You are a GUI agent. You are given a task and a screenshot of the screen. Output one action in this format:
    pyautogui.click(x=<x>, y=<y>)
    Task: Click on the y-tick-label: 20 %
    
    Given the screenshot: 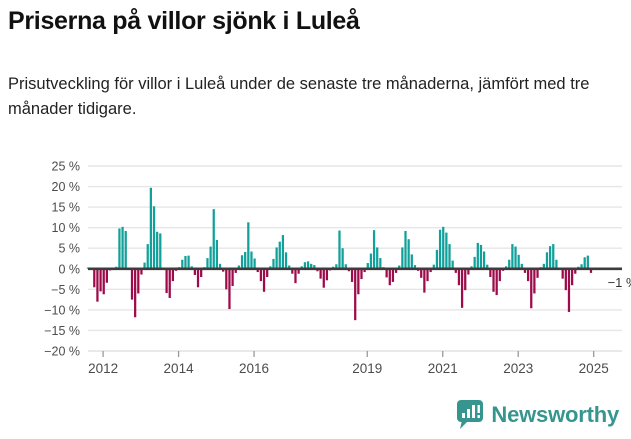 What is the action you would take?
    pyautogui.click(x=66, y=187)
    